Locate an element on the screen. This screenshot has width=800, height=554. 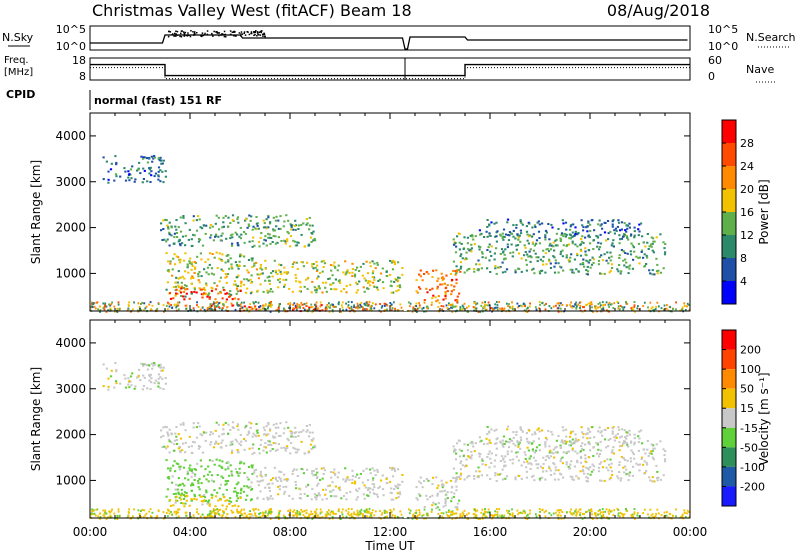
colorbar-tick-label: 200 is located at coordinates (750, 350).